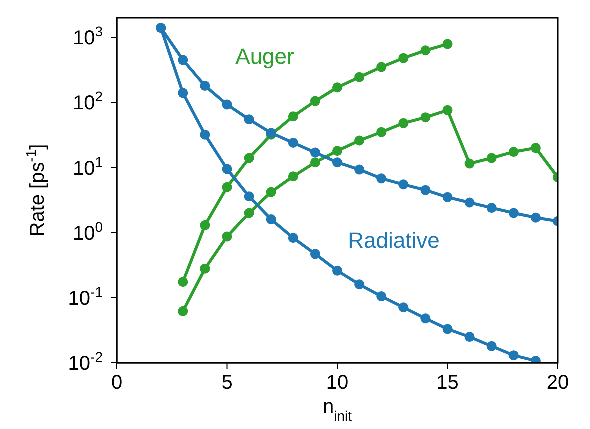 The height and width of the screenshot is (429, 590). I want to click on x-tick-label: 20, so click(558, 383).